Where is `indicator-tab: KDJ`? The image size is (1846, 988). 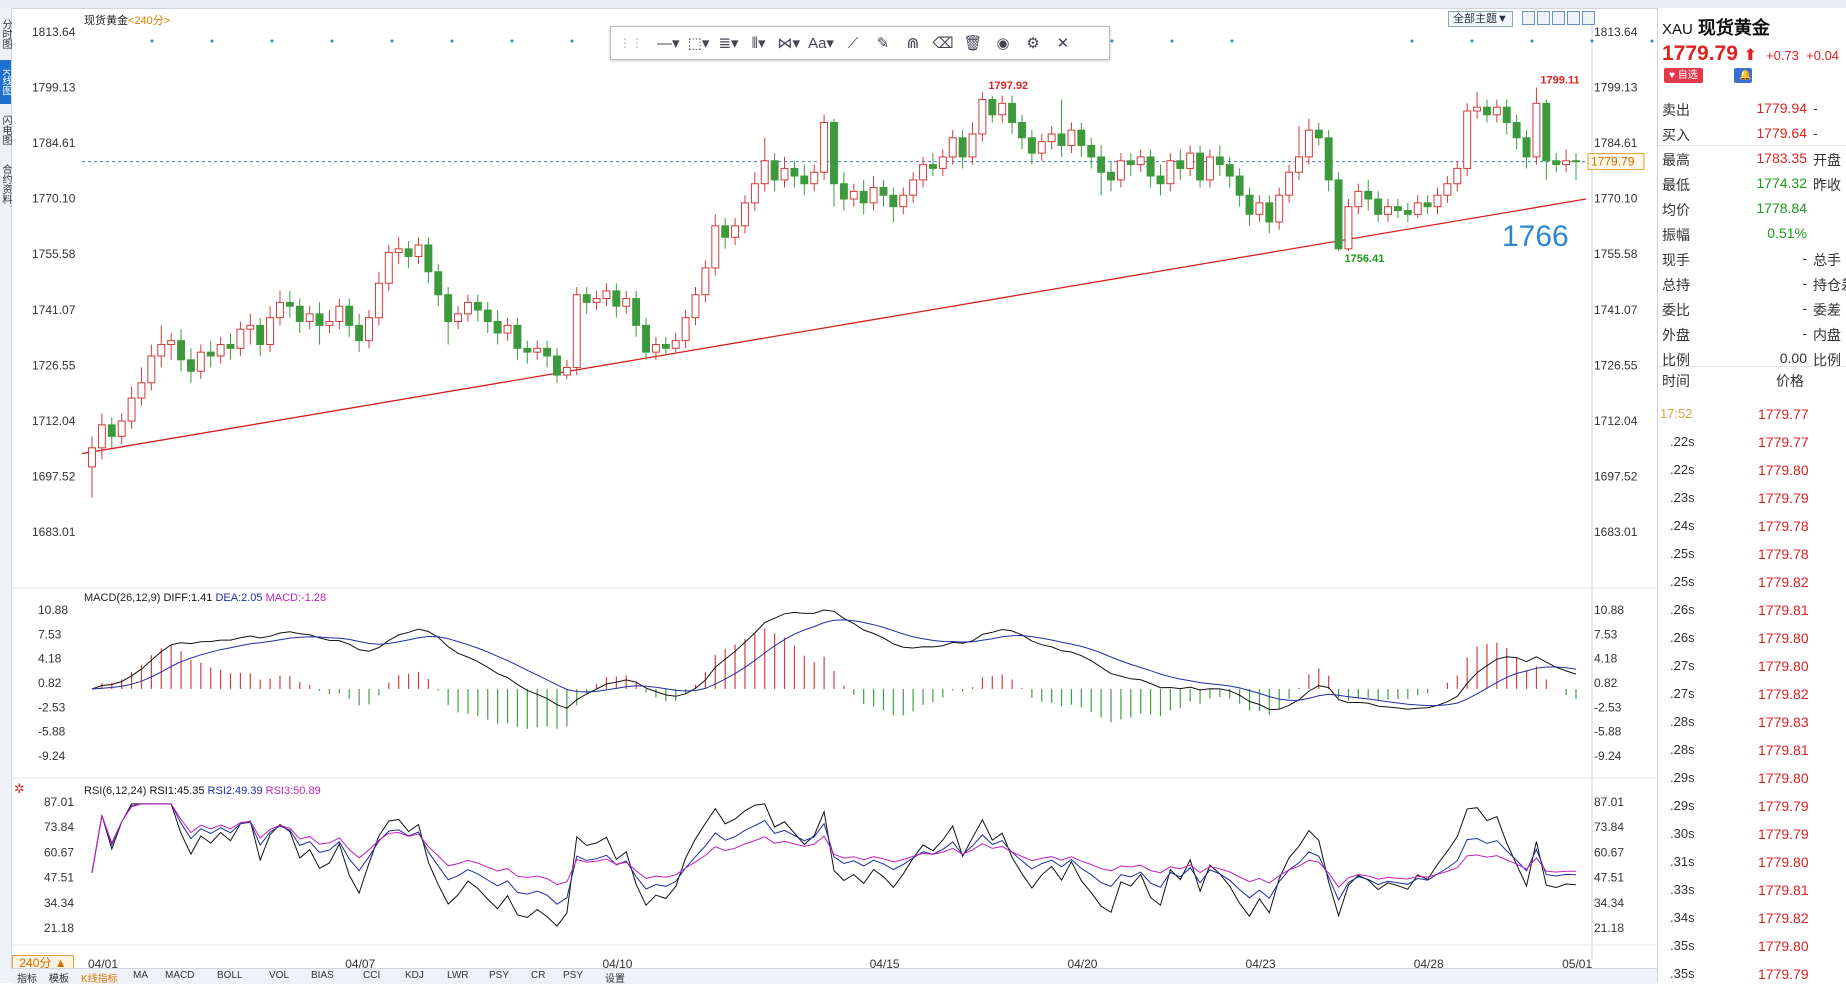 indicator-tab: KDJ is located at coordinates (414, 975).